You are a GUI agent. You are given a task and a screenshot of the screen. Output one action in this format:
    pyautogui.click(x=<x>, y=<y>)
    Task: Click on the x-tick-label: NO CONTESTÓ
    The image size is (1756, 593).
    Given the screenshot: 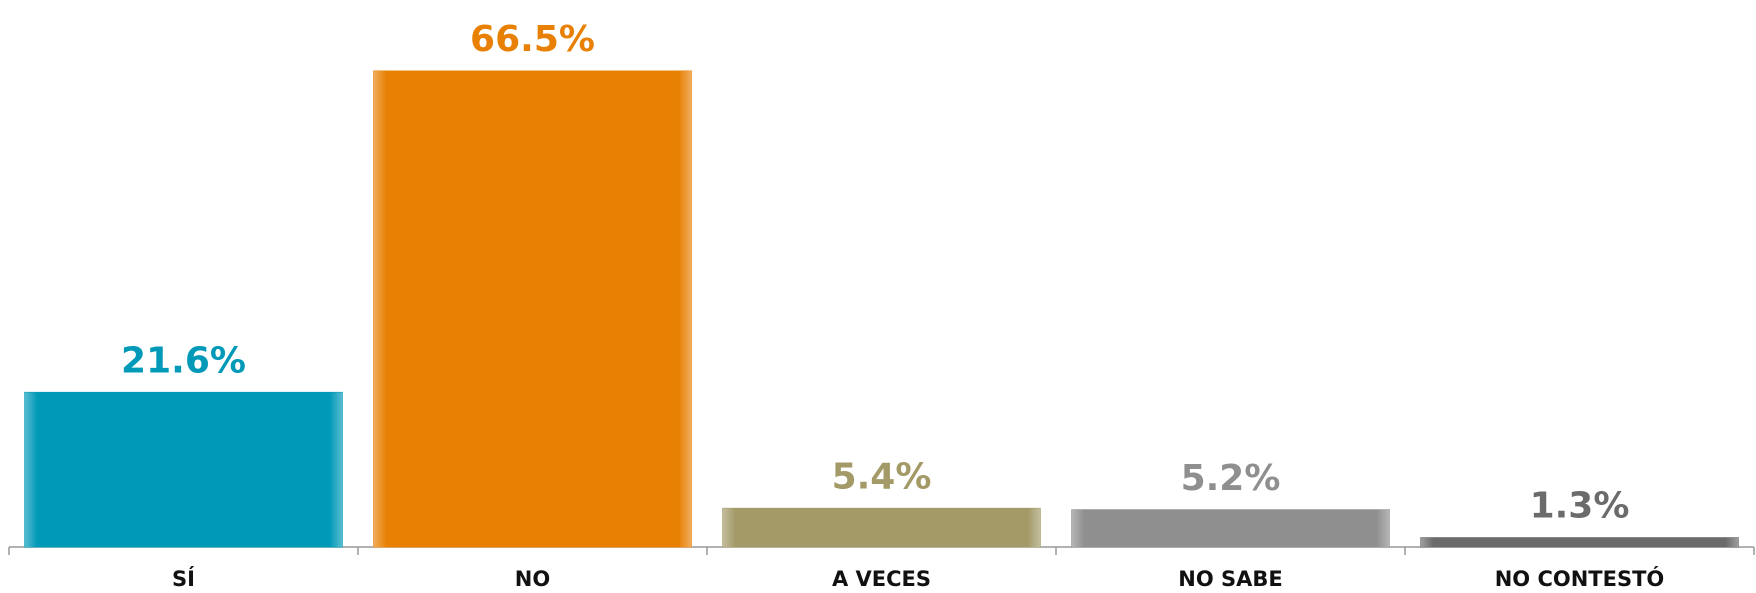 What is the action you would take?
    pyautogui.click(x=1580, y=578)
    